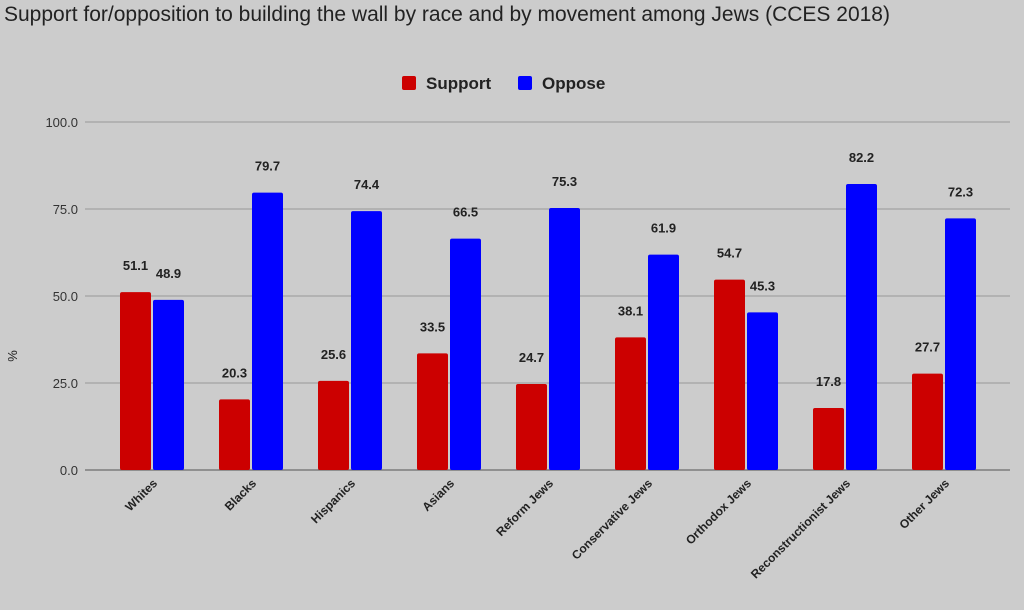 The width and height of the screenshot is (1024, 610). Describe the element at coordinates (61, 122) in the screenshot. I see `y-tick-label: 100.0` at that location.